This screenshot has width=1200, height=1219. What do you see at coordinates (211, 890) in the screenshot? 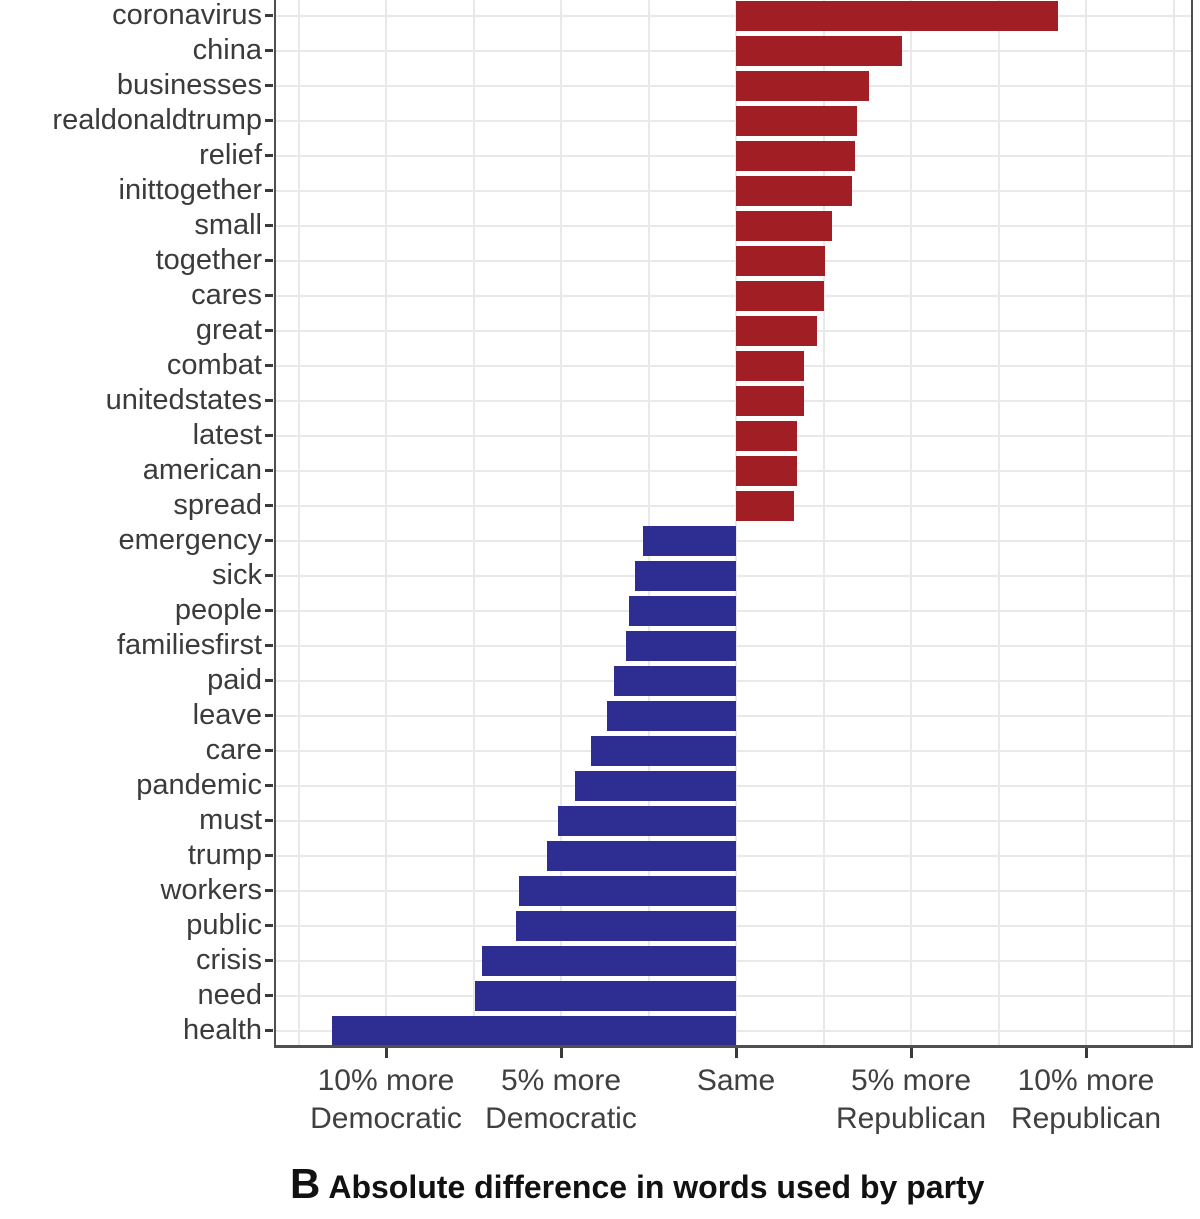
I see `y-label-workers: workers` at bounding box center [211, 890].